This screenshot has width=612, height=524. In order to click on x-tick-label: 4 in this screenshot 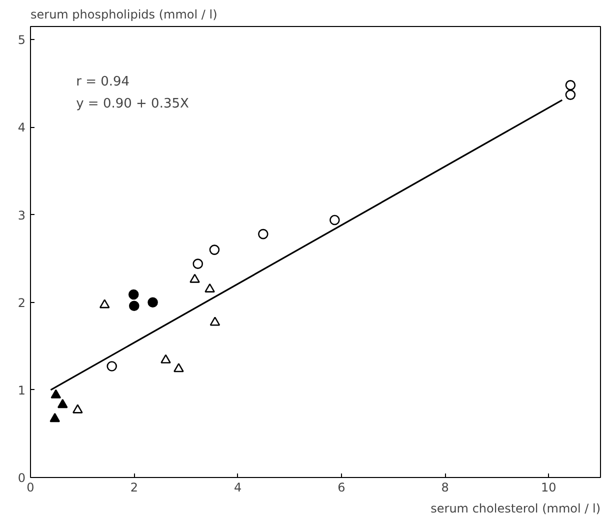, I will do `click(238, 487)`.